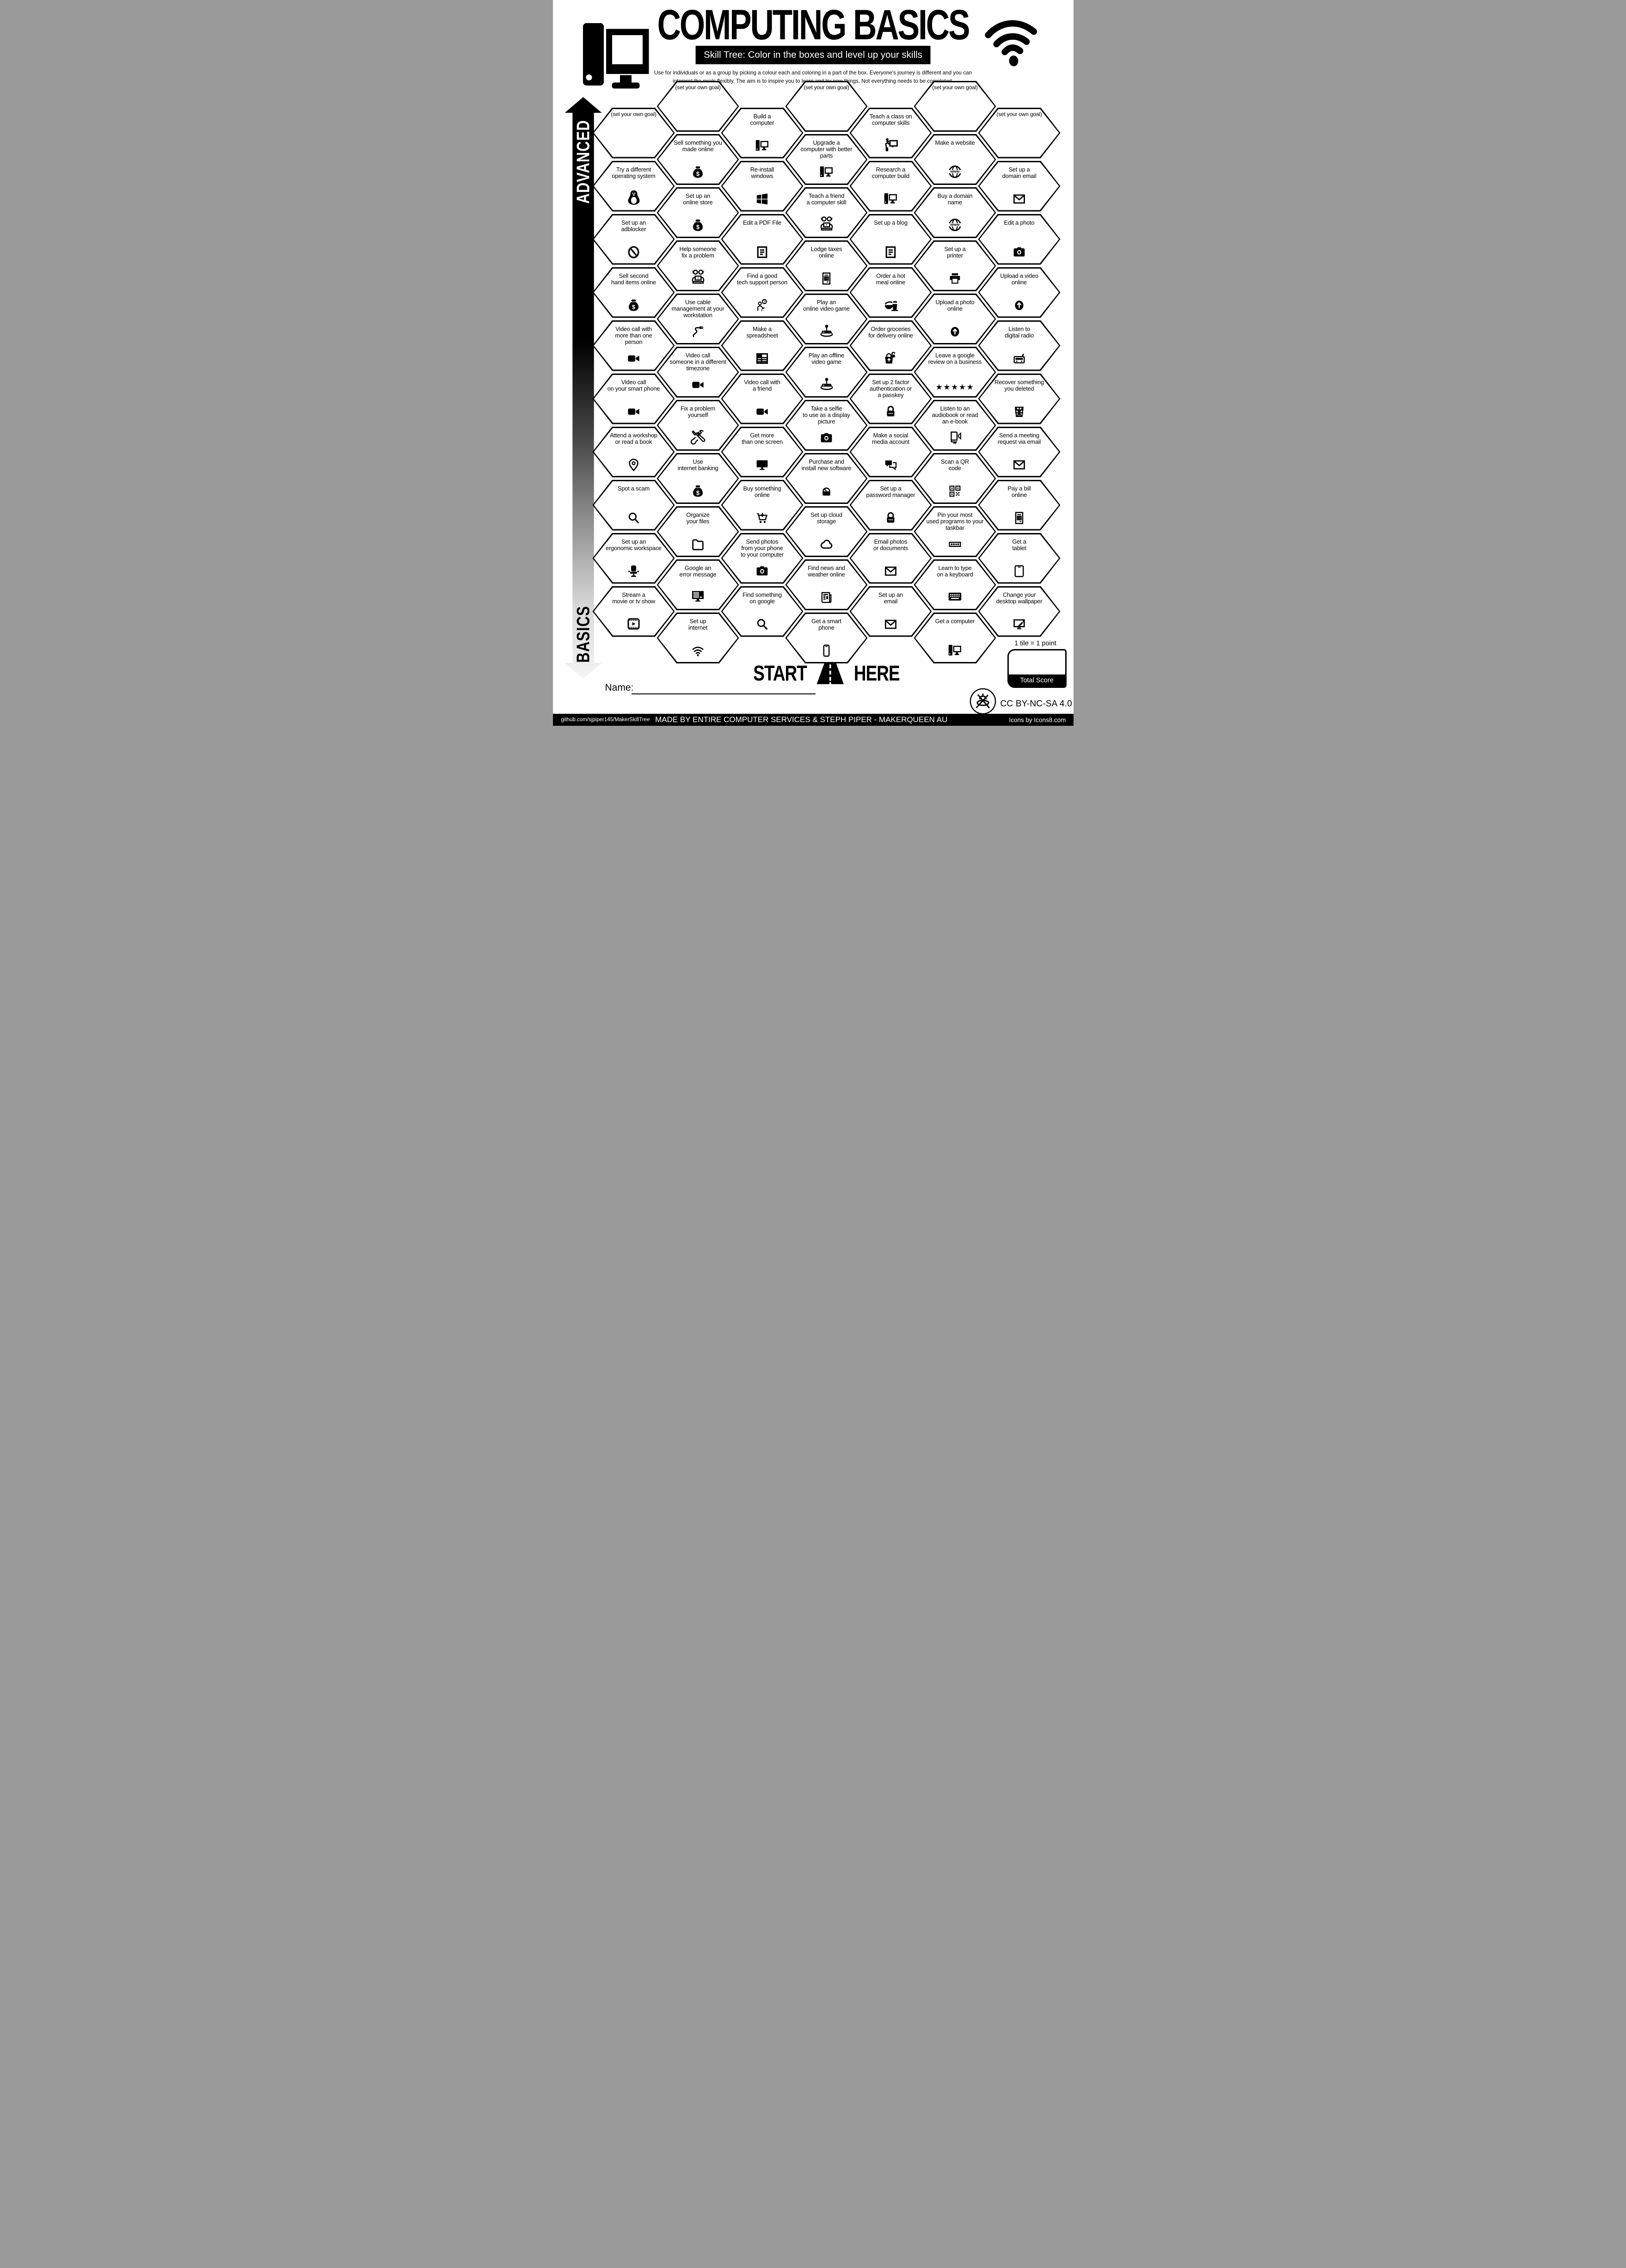 The image size is (1626, 2268). I want to click on total-score-label: Total Score, so click(1037, 680).